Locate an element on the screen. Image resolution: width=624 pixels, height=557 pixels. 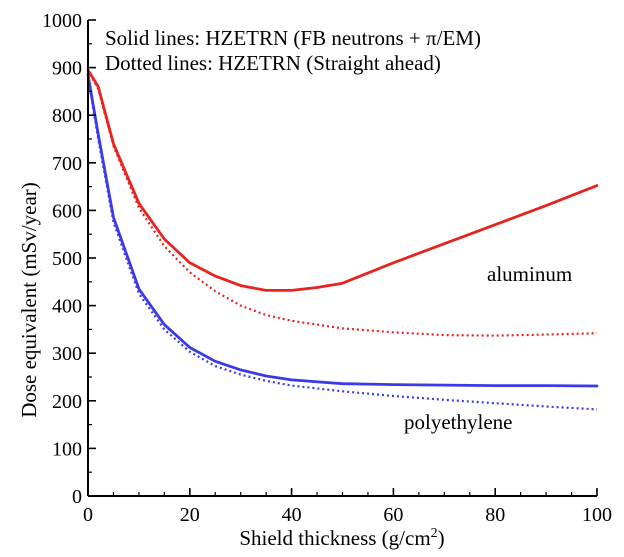
label-polyethylene: polyethylene is located at coordinates (458, 422).